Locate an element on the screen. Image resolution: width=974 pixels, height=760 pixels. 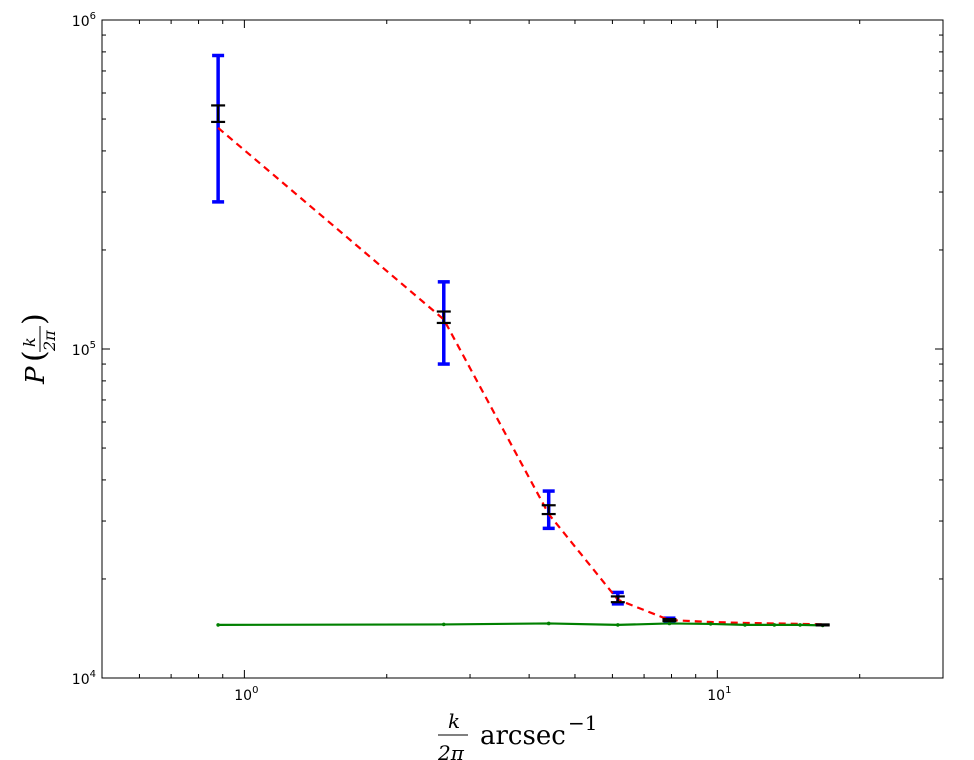
x-axis-label: k 2π arcsec −1 is located at coordinates (517, 734).